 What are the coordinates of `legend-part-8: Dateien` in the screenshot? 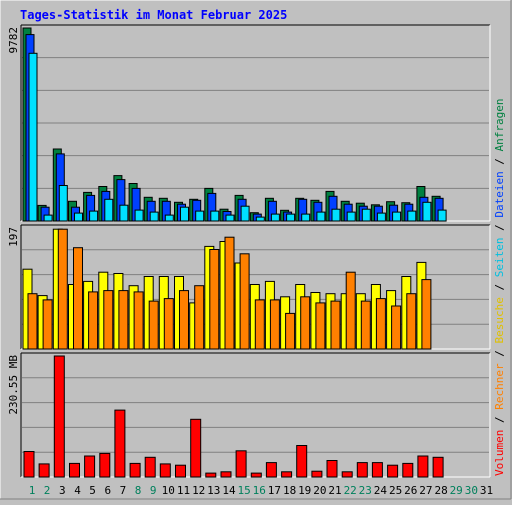 It's located at (499, 194).